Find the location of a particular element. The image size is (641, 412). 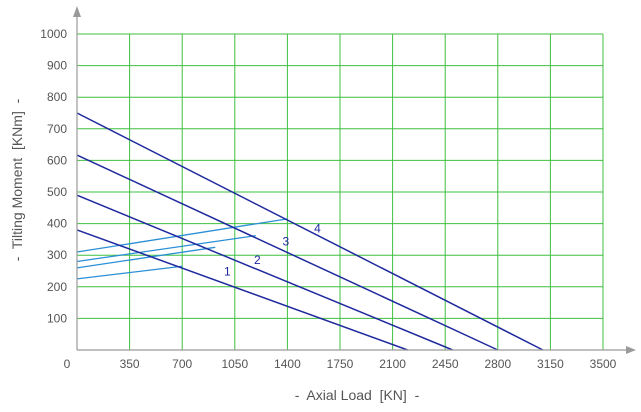

curve-label-4: 4 is located at coordinates (317, 228).